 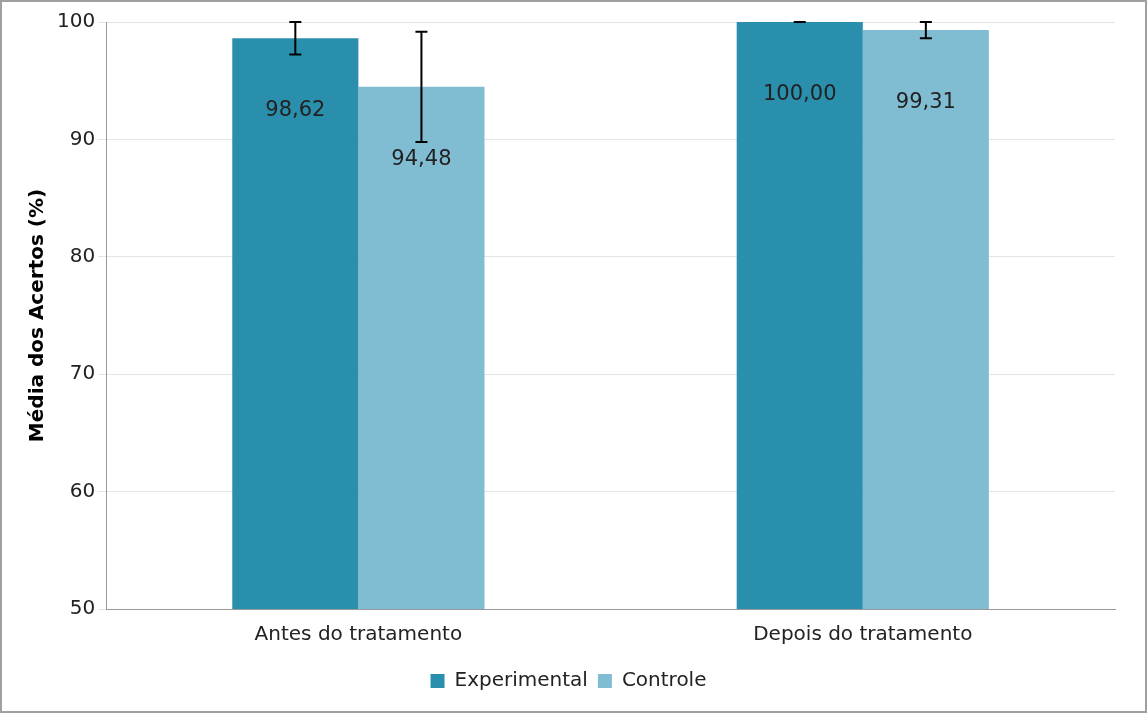 What do you see at coordinates (76, 20) in the screenshot?
I see `y-tick-label: 100` at bounding box center [76, 20].